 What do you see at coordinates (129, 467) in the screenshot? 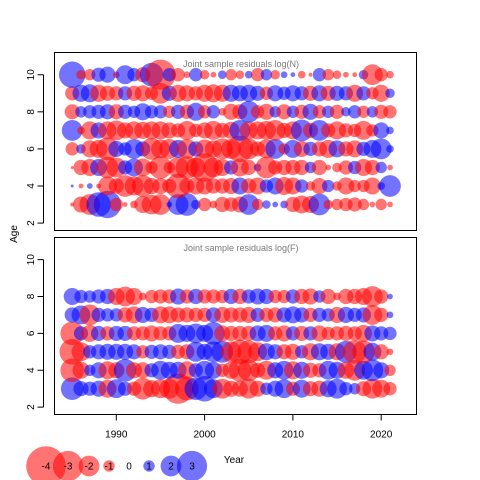
I see `legend-label: 0` at bounding box center [129, 467].